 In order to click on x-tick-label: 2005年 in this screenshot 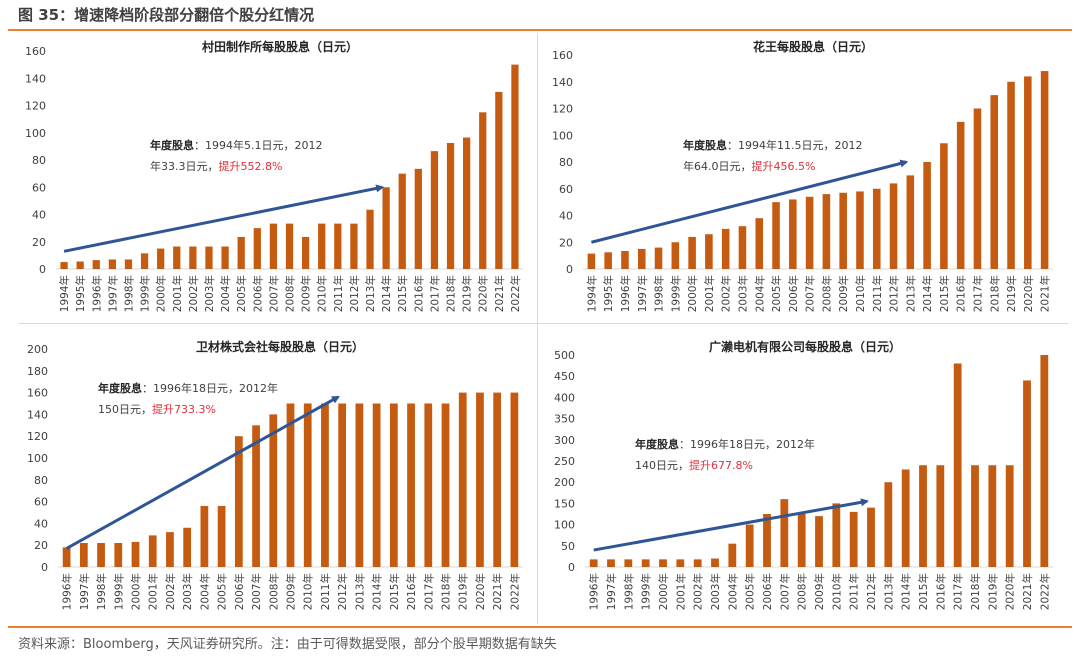, I will do `click(750, 591)`.